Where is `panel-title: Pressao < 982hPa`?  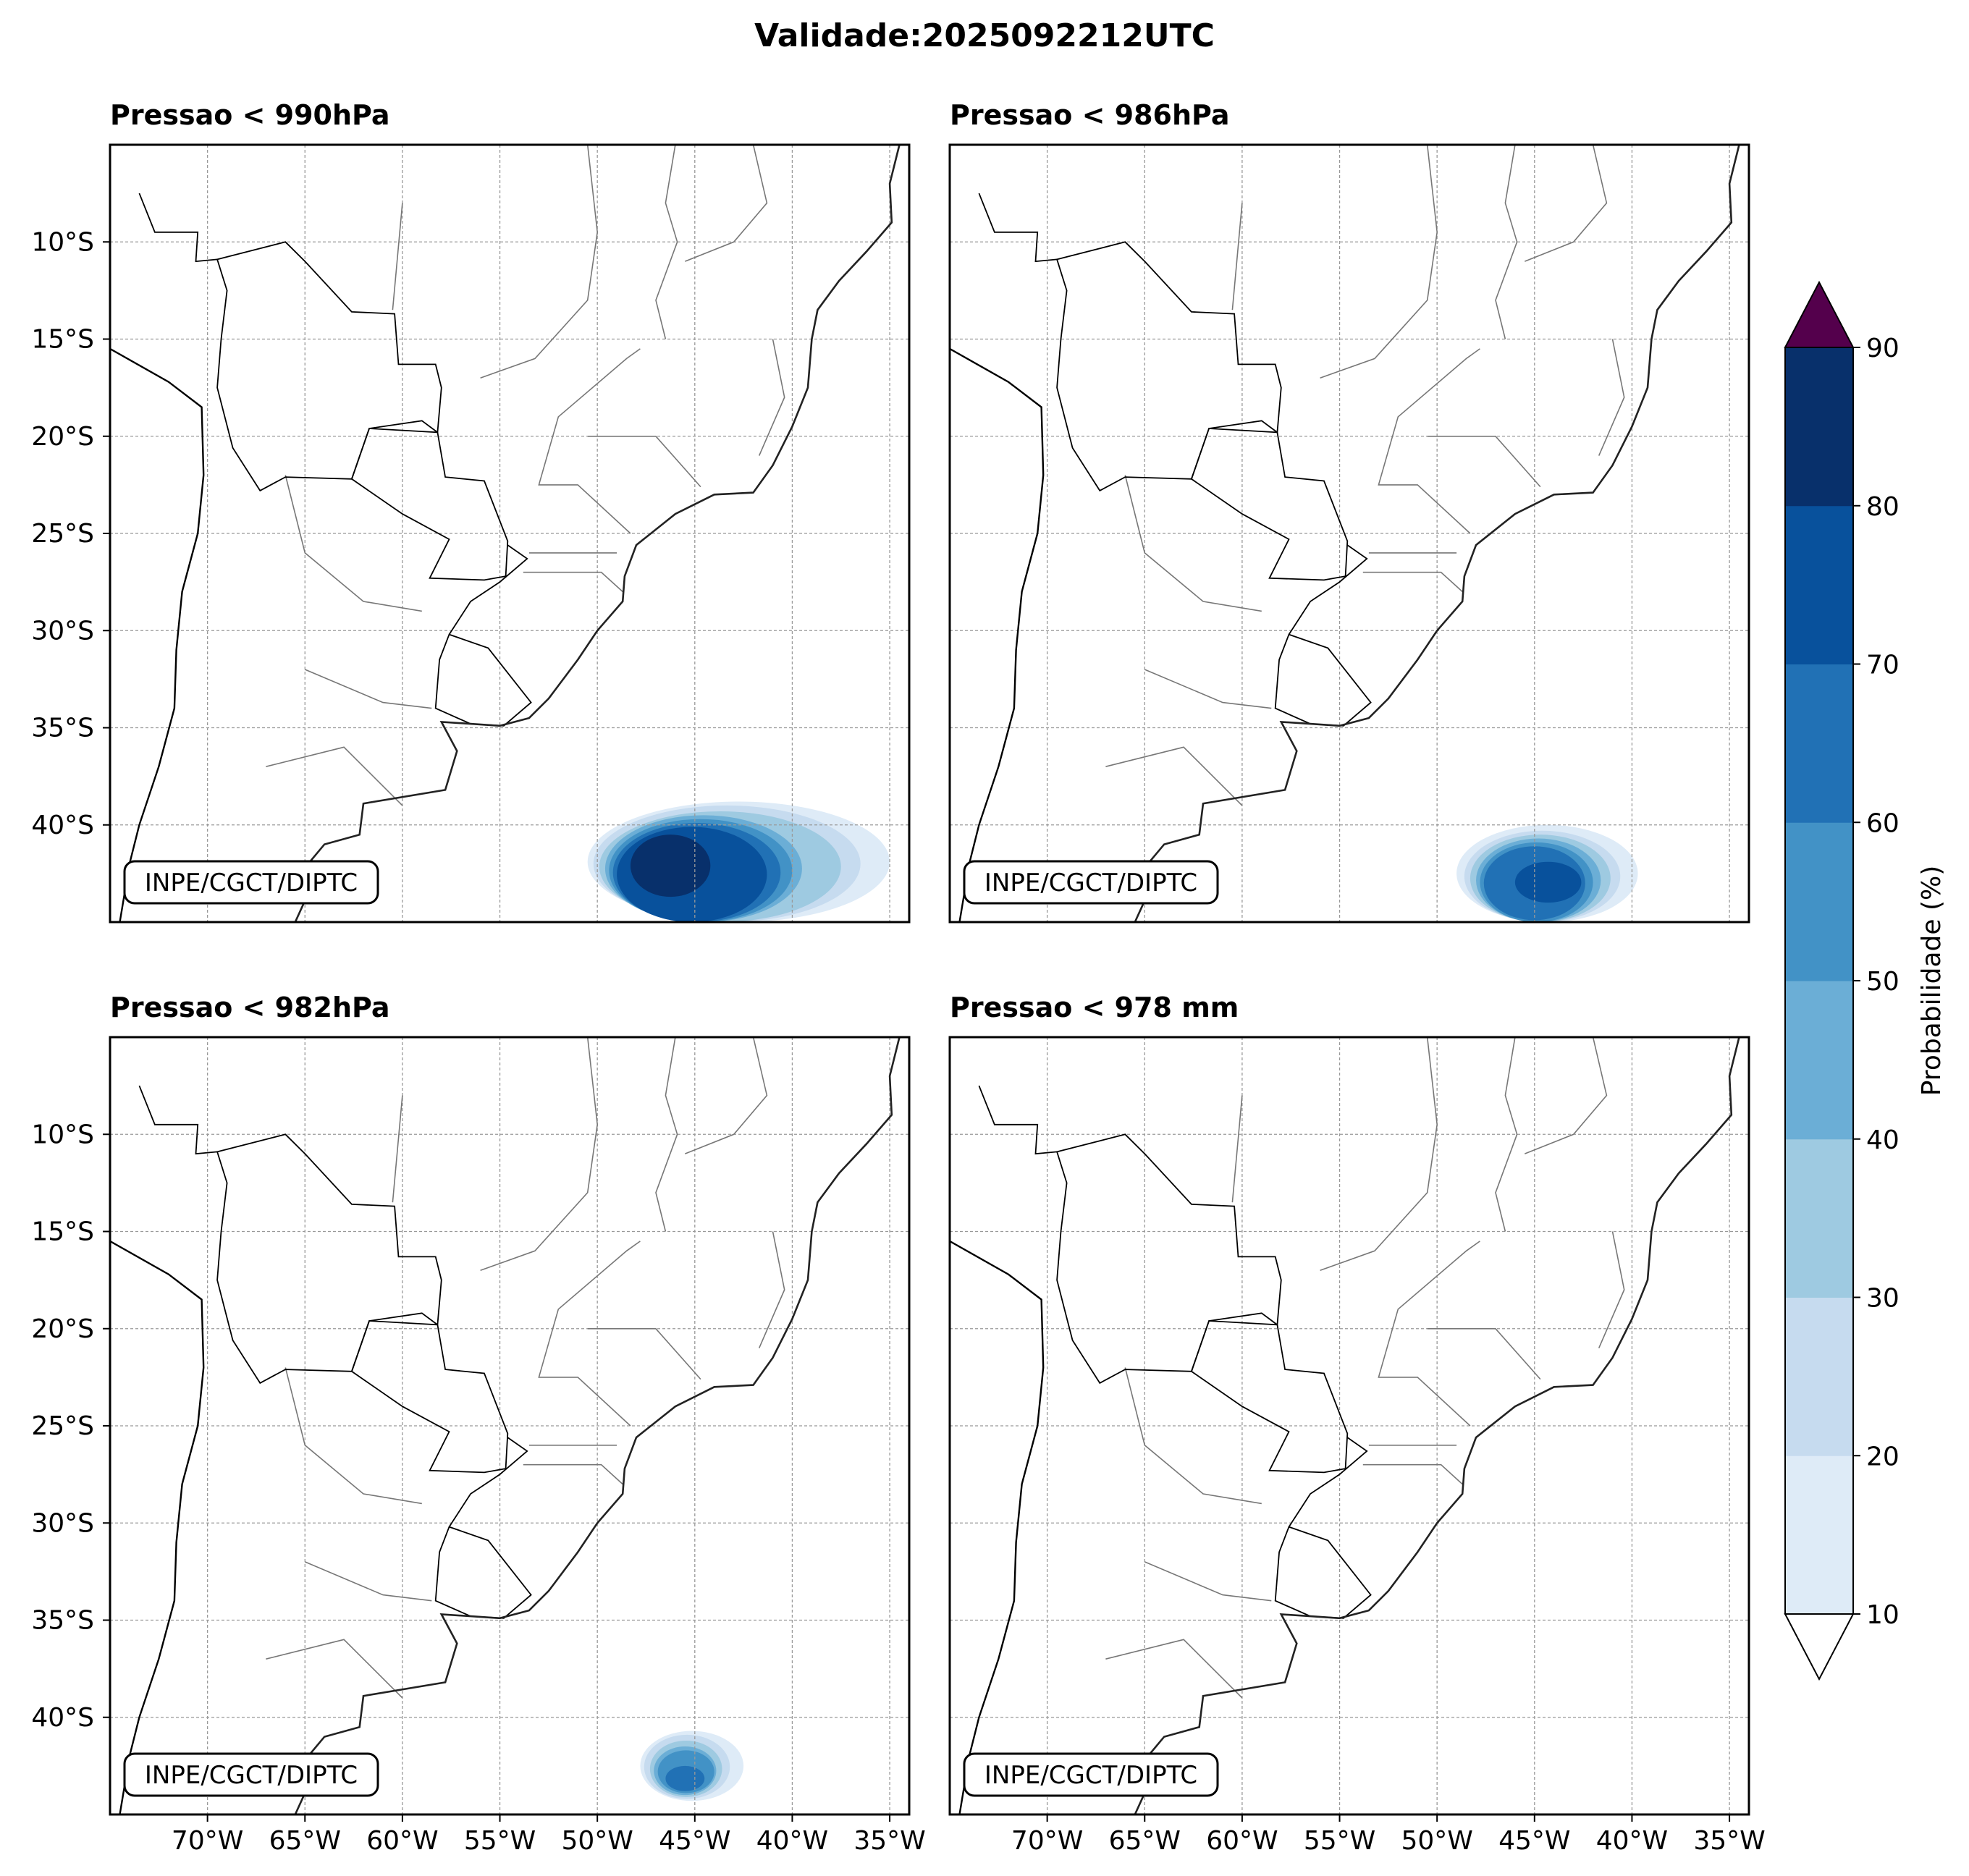 panel-title: Pressao < 982hPa is located at coordinates (250, 1007).